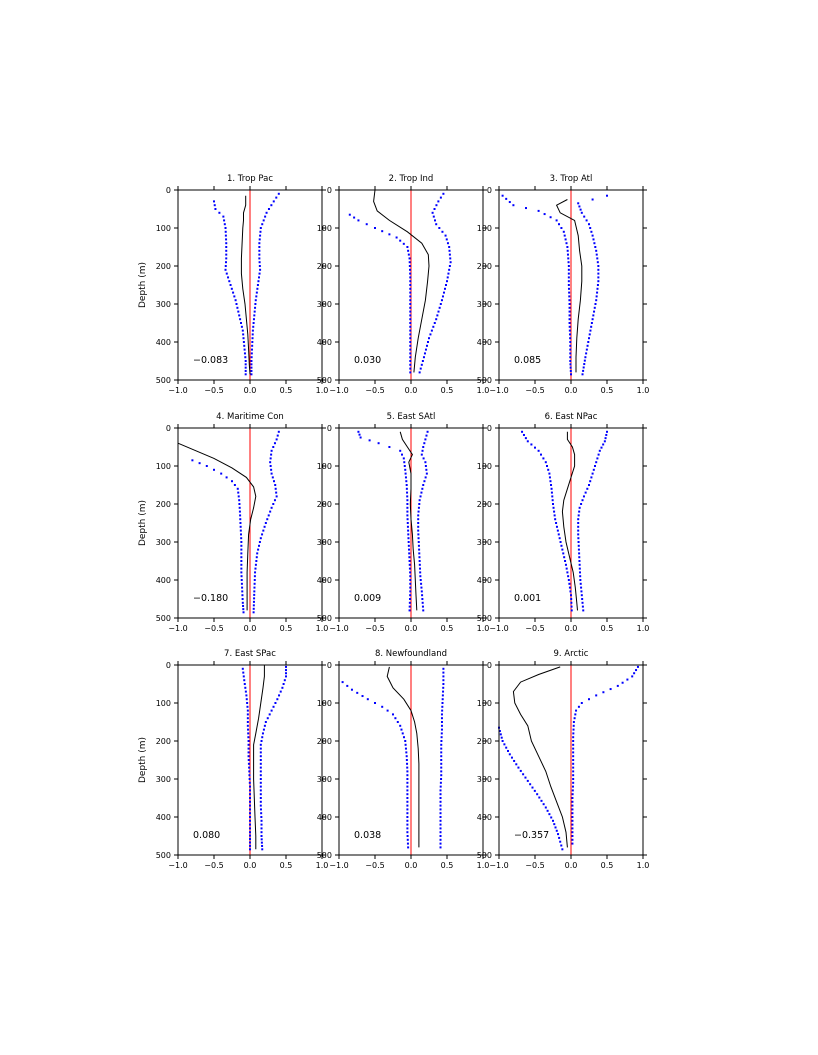  Describe the element at coordinates (489, 665) in the screenshot. I see `y-tick-label: 0` at that location.